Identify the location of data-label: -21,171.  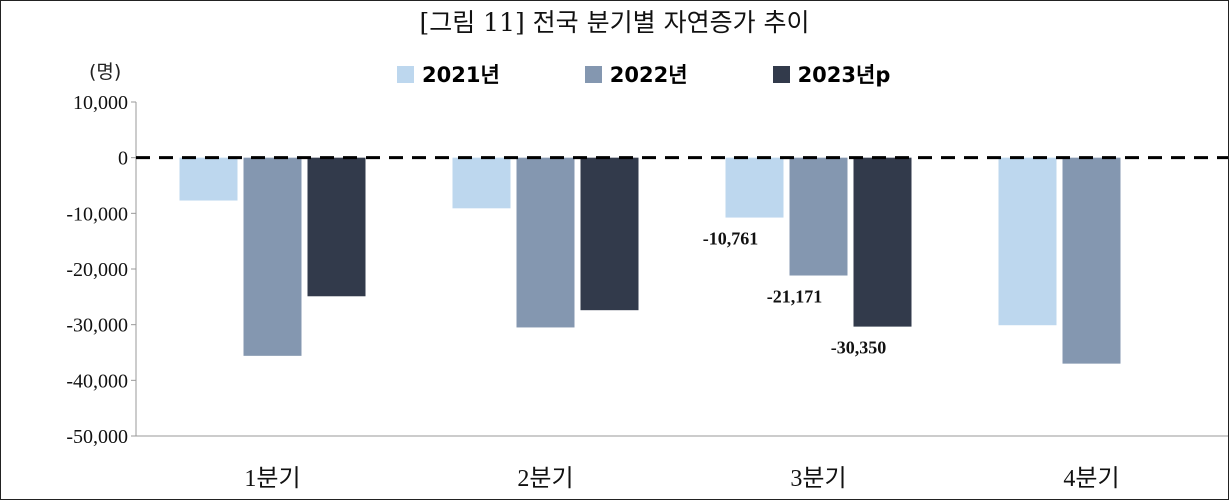
(795, 297).